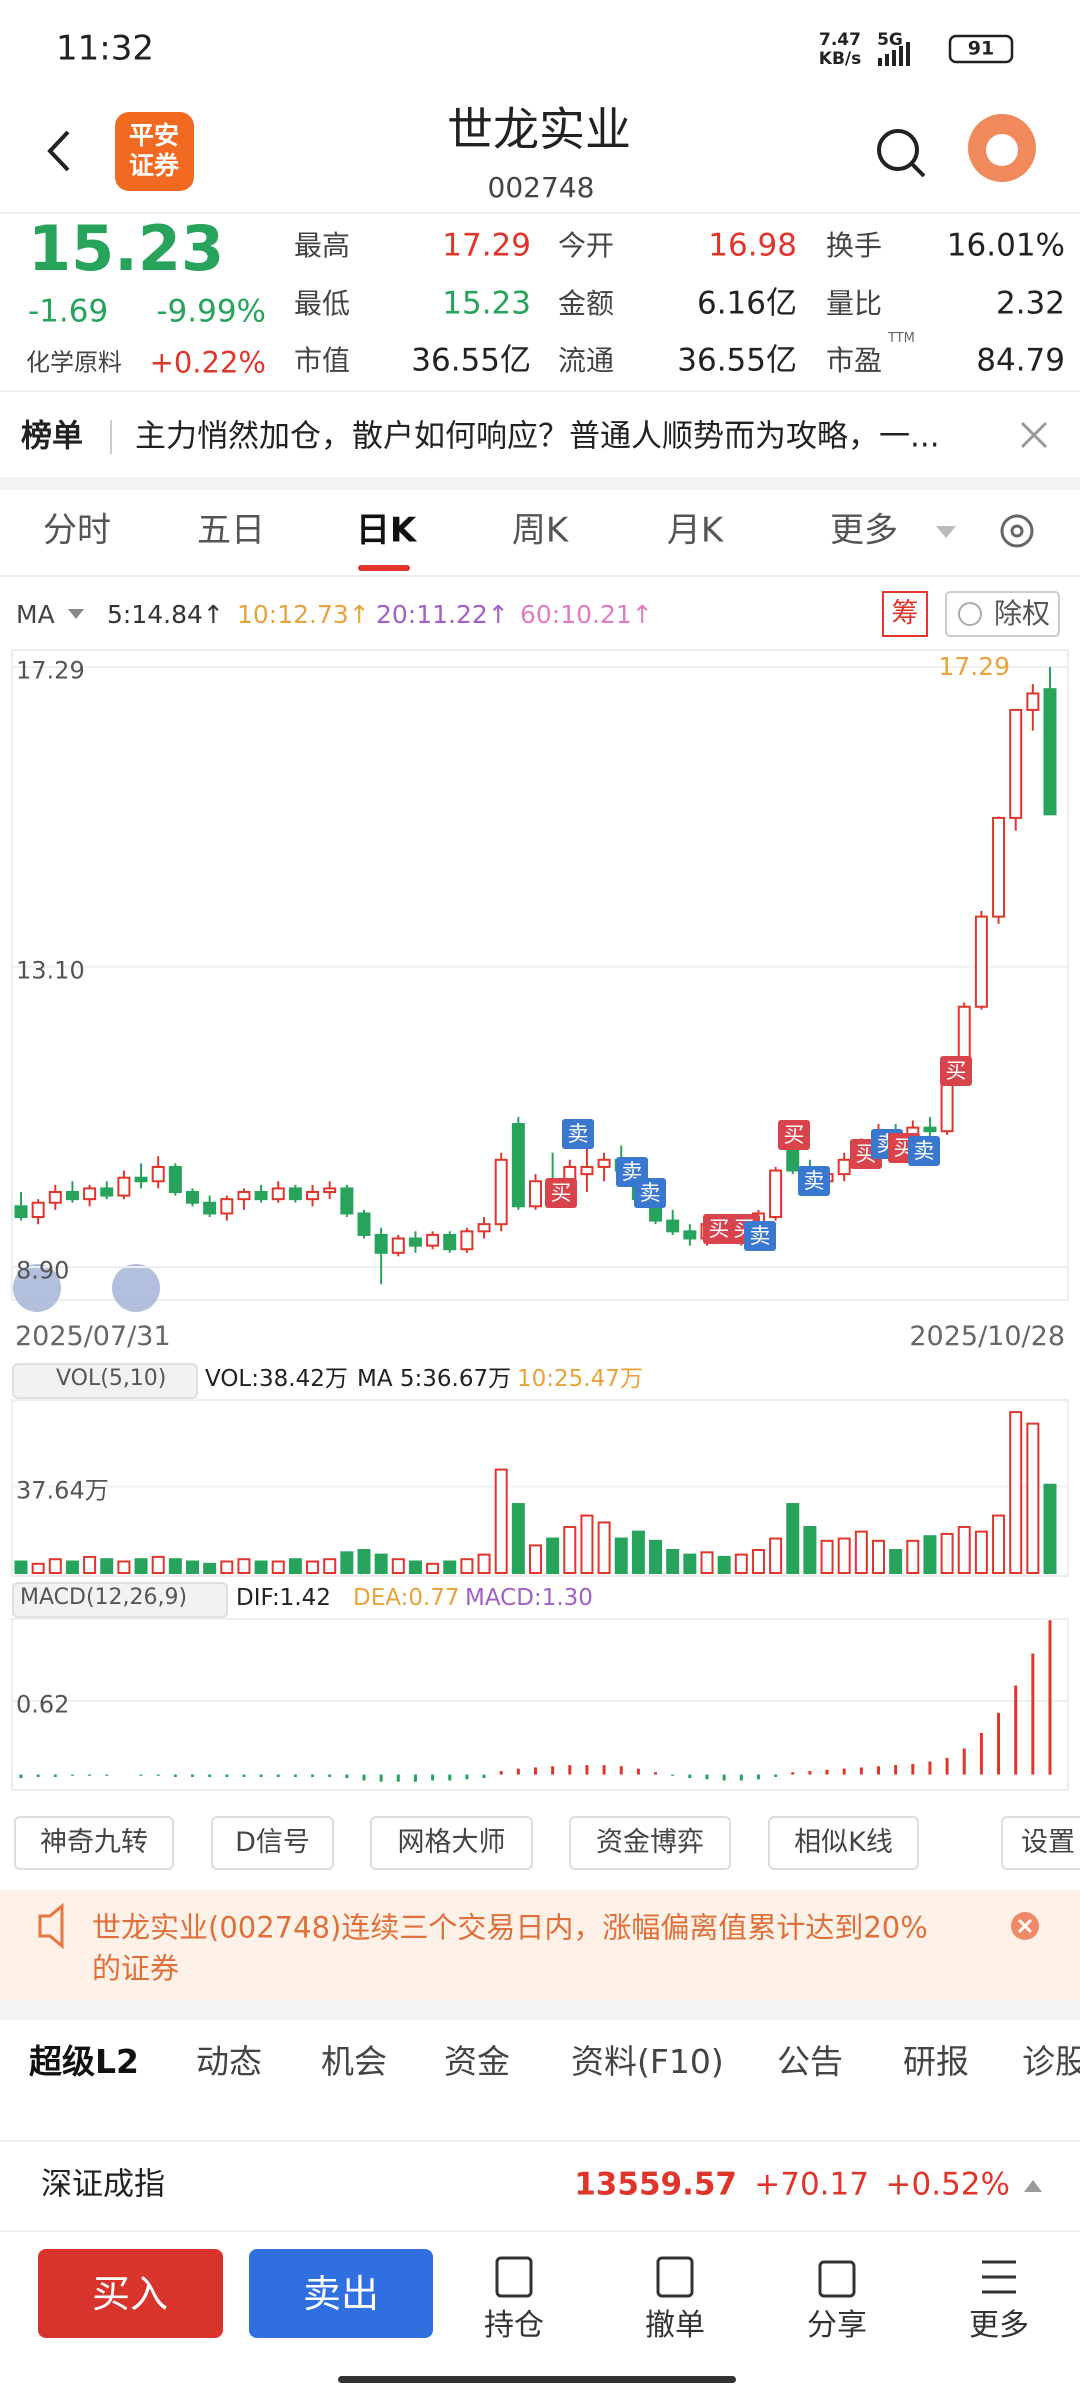 This screenshot has height=2400, width=1080. What do you see at coordinates (837, 2325) in the screenshot?
I see `action-label: 分享` at bounding box center [837, 2325].